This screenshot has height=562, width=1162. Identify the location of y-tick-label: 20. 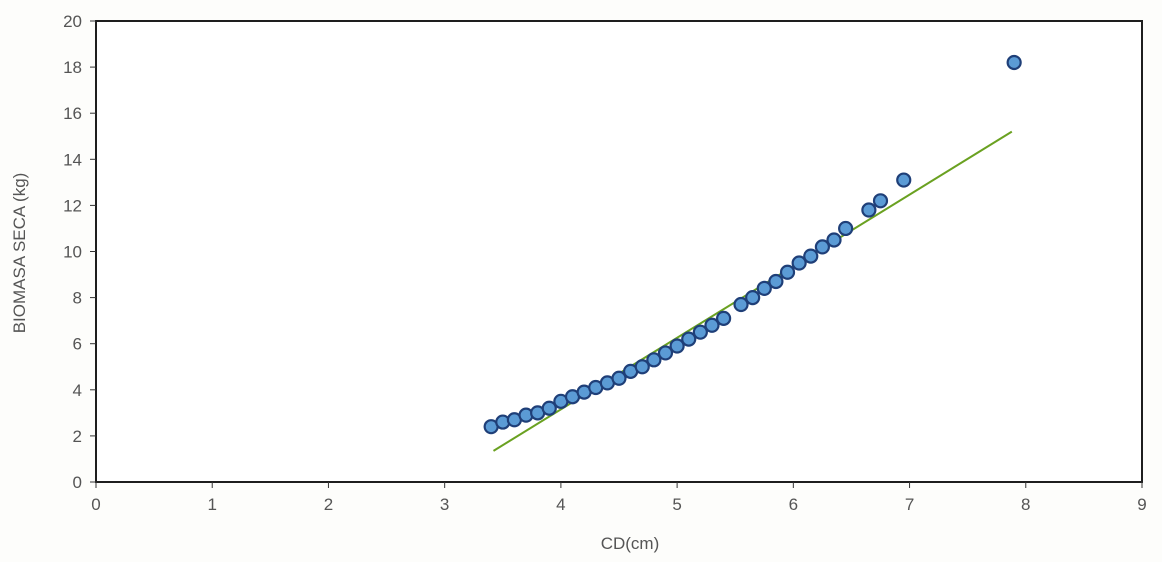
(72, 21).